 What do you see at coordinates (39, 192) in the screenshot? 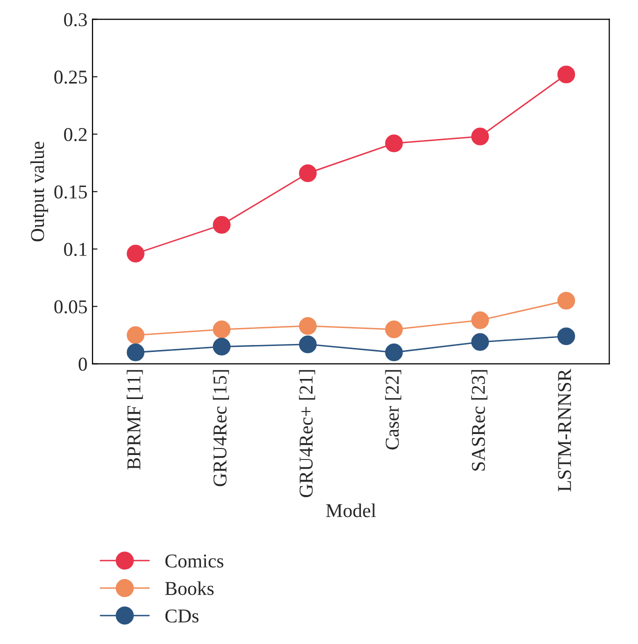
I see `y-axis-title: Output value` at bounding box center [39, 192].